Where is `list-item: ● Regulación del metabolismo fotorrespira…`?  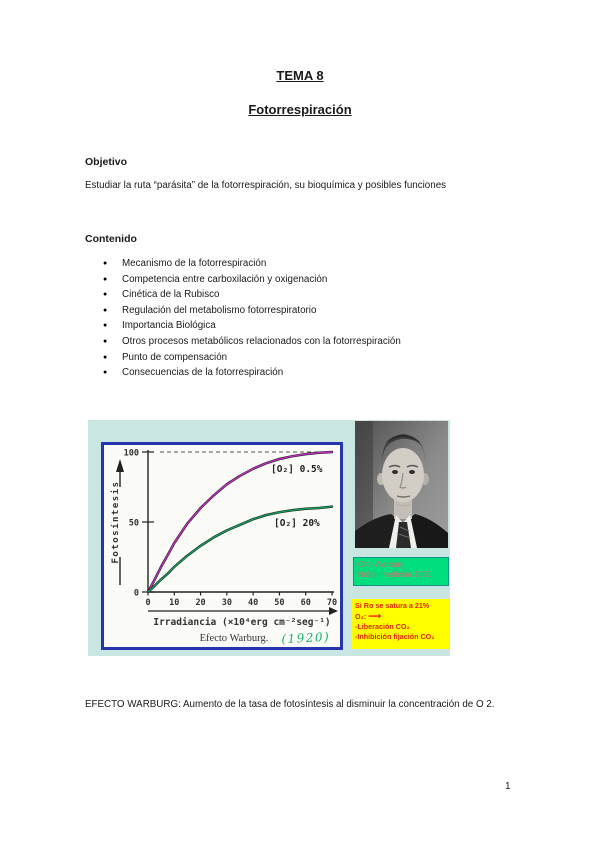
list-item: ● Regulación del metabolismo fotorrespira… is located at coordinates (252, 313).